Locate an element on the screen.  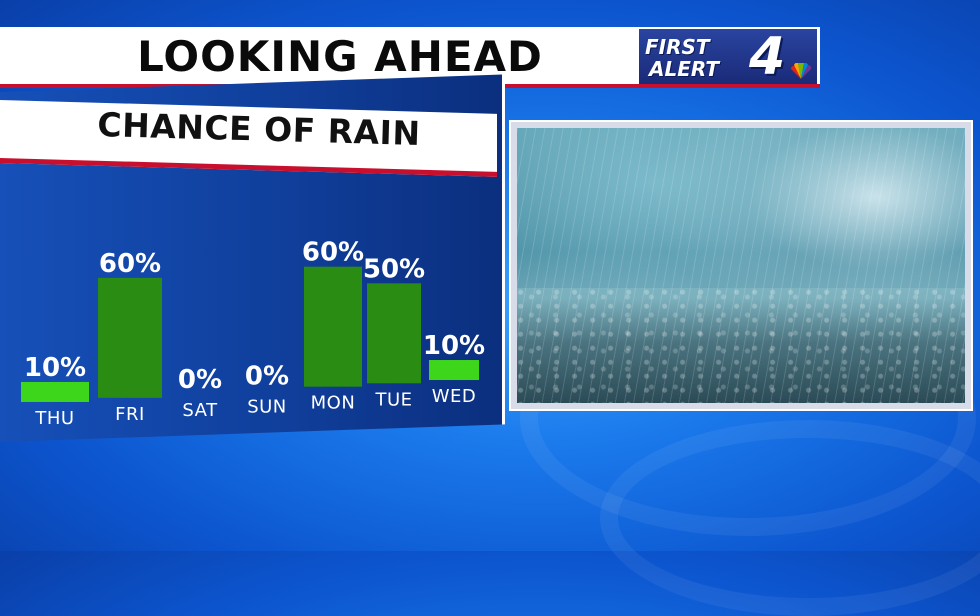
day-label-sun: SUN is located at coordinates (267, 406).